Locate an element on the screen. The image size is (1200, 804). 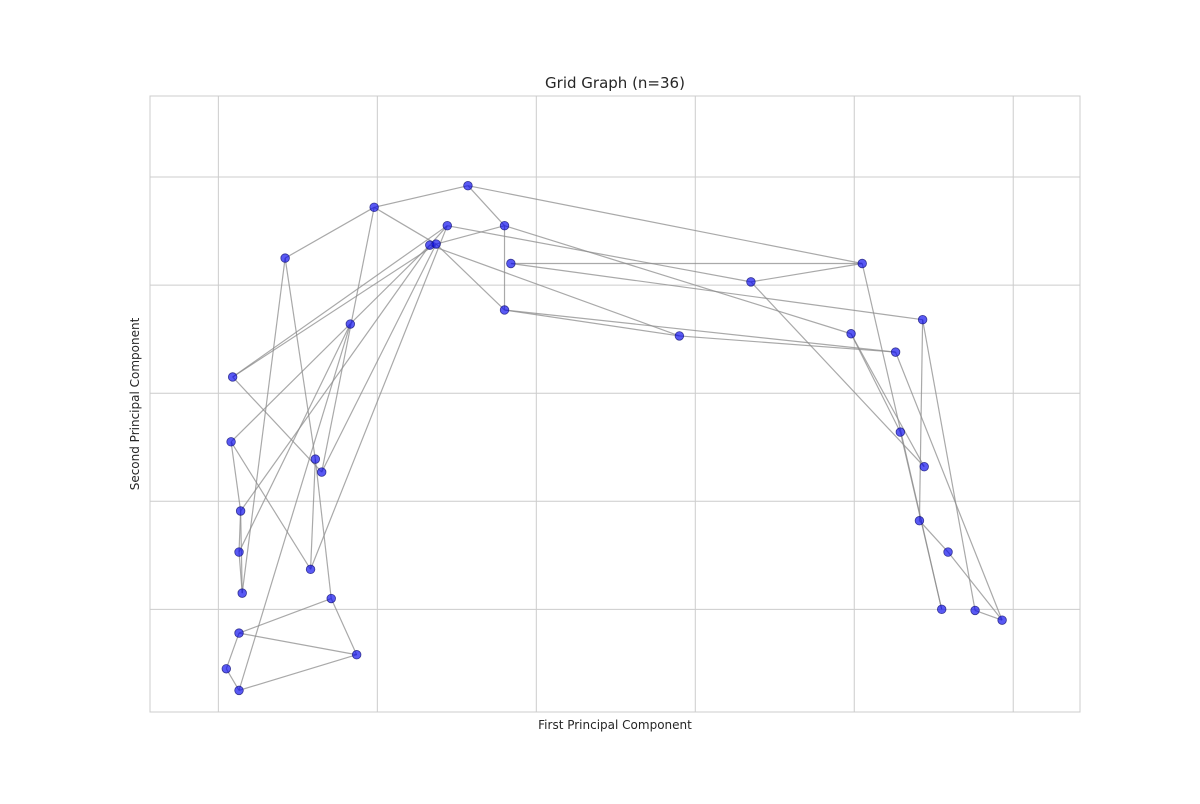
chart-title: Grid Graph (n=36) is located at coordinates (615, 83).